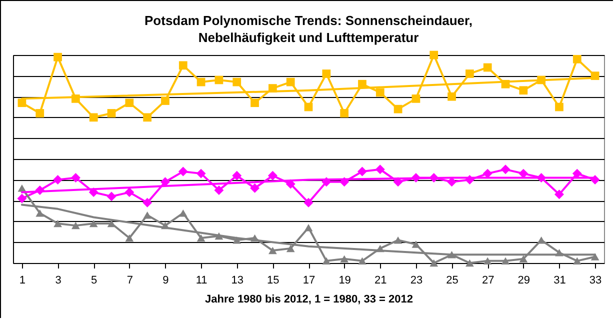 This screenshot has height=320, width=615. What do you see at coordinates (524, 280) in the screenshot?
I see `x-tick-label: 29` at bounding box center [524, 280].